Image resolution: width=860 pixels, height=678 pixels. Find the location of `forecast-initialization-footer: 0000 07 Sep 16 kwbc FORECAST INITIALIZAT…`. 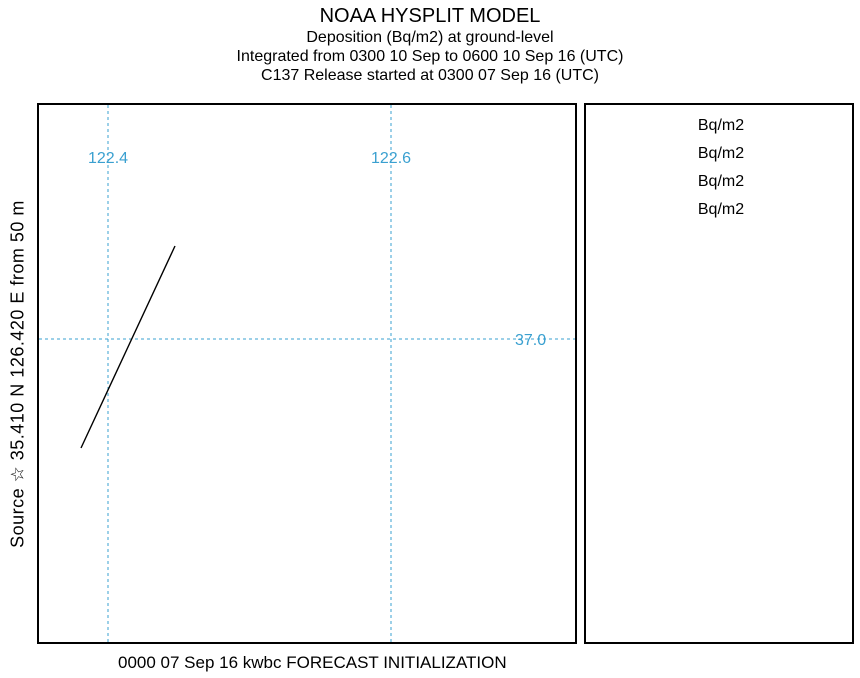

forecast-initialization-footer: 0000 07 Sep 16 kwbc FORECAST INITIALIZAT… is located at coordinates (312, 662).